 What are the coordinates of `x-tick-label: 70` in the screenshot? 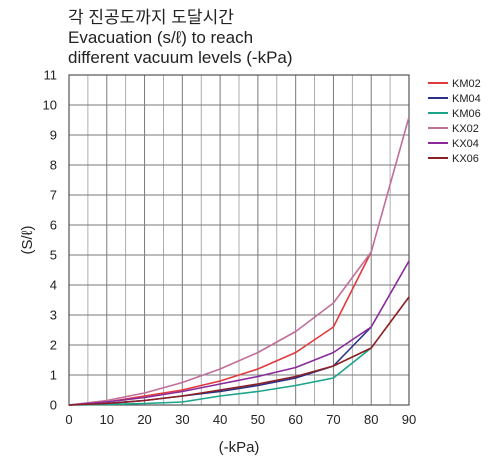 It's located at (333, 419).